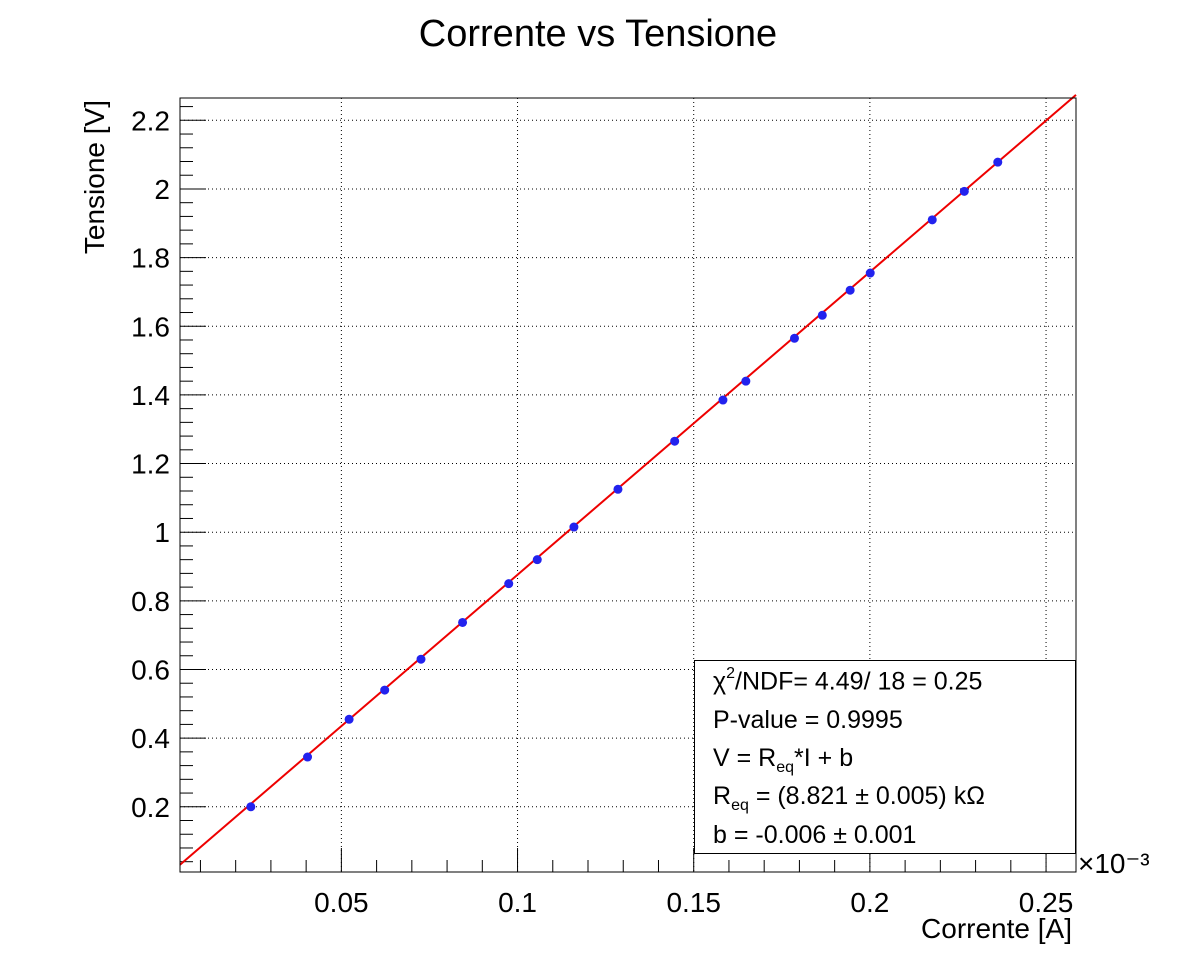  I want to click on y-tick-label: 0.6, so click(150, 669).